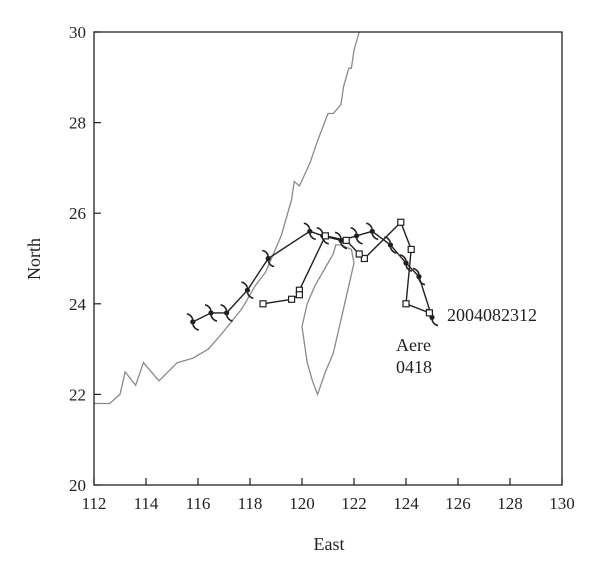 The width and height of the screenshot is (600, 575). What do you see at coordinates (34, 259) in the screenshot?
I see `y-axis-title: North` at bounding box center [34, 259].